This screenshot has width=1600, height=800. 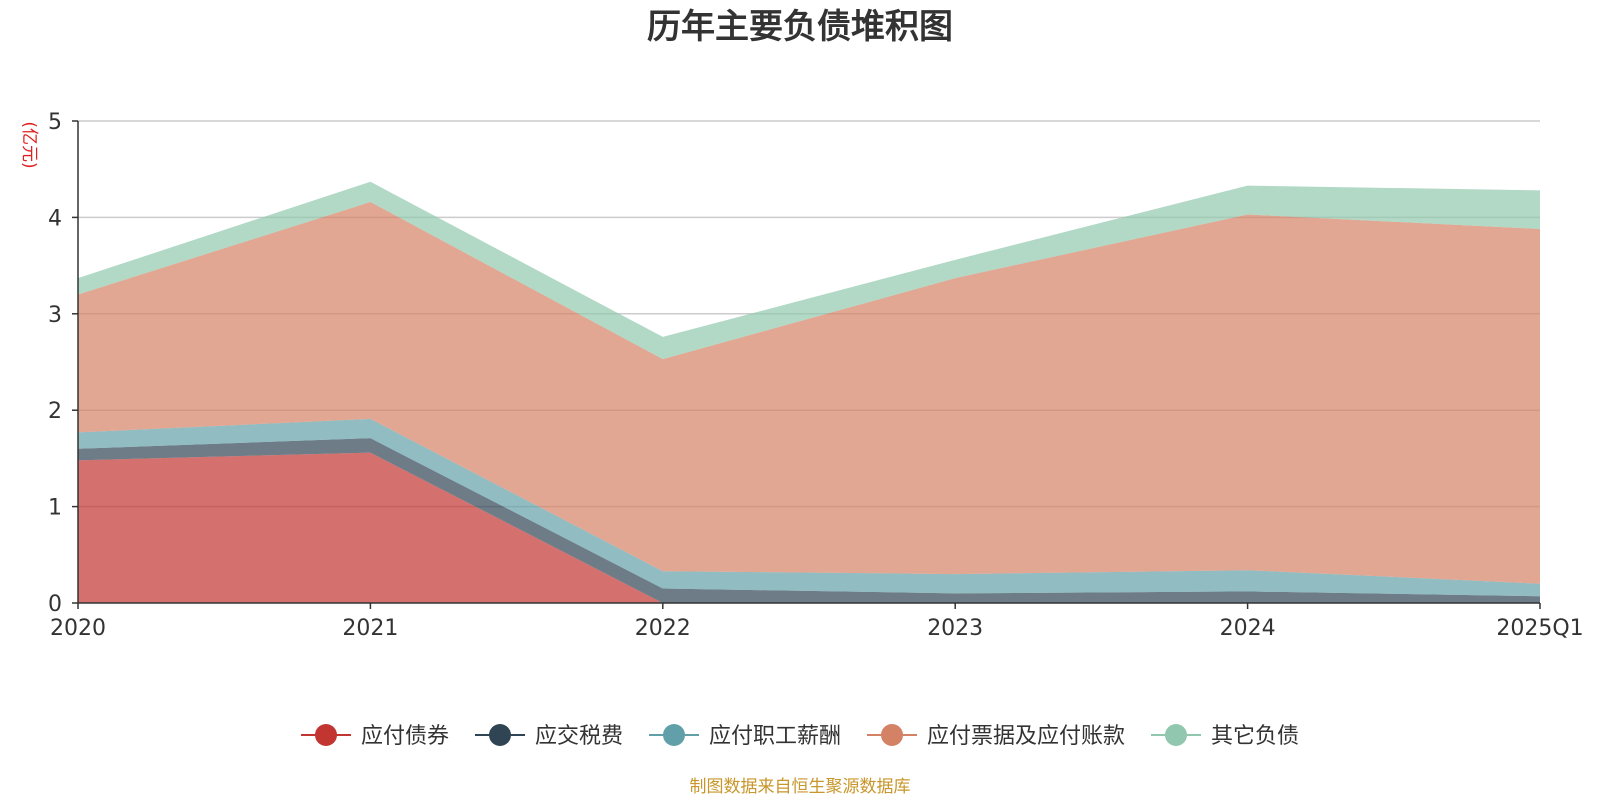 What do you see at coordinates (1026, 736) in the screenshot?
I see `legend-label-3: 应付票据及应付账款` at bounding box center [1026, 736].